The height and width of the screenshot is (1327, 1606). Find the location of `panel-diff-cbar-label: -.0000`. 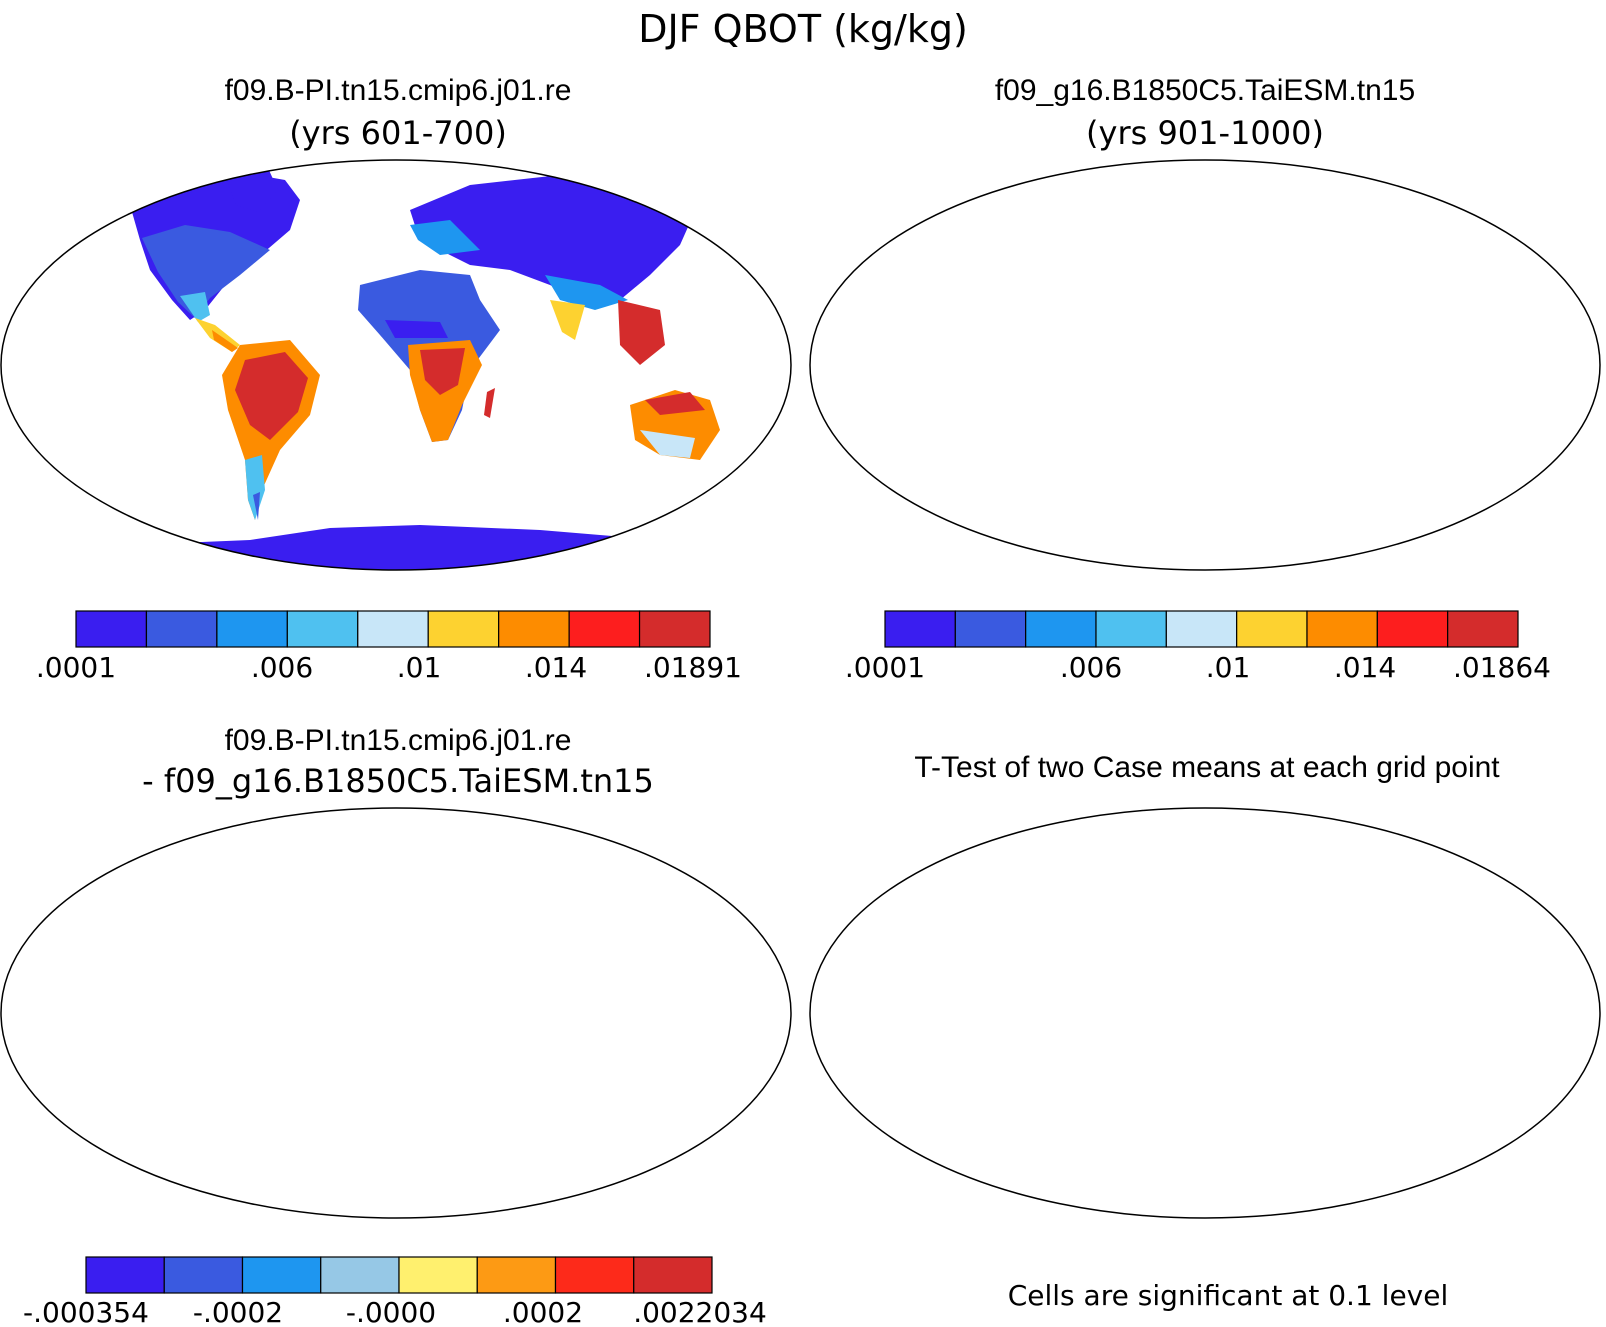

panel-diff-cbar-label: -.0000 is located at coordinates (391, 1311).